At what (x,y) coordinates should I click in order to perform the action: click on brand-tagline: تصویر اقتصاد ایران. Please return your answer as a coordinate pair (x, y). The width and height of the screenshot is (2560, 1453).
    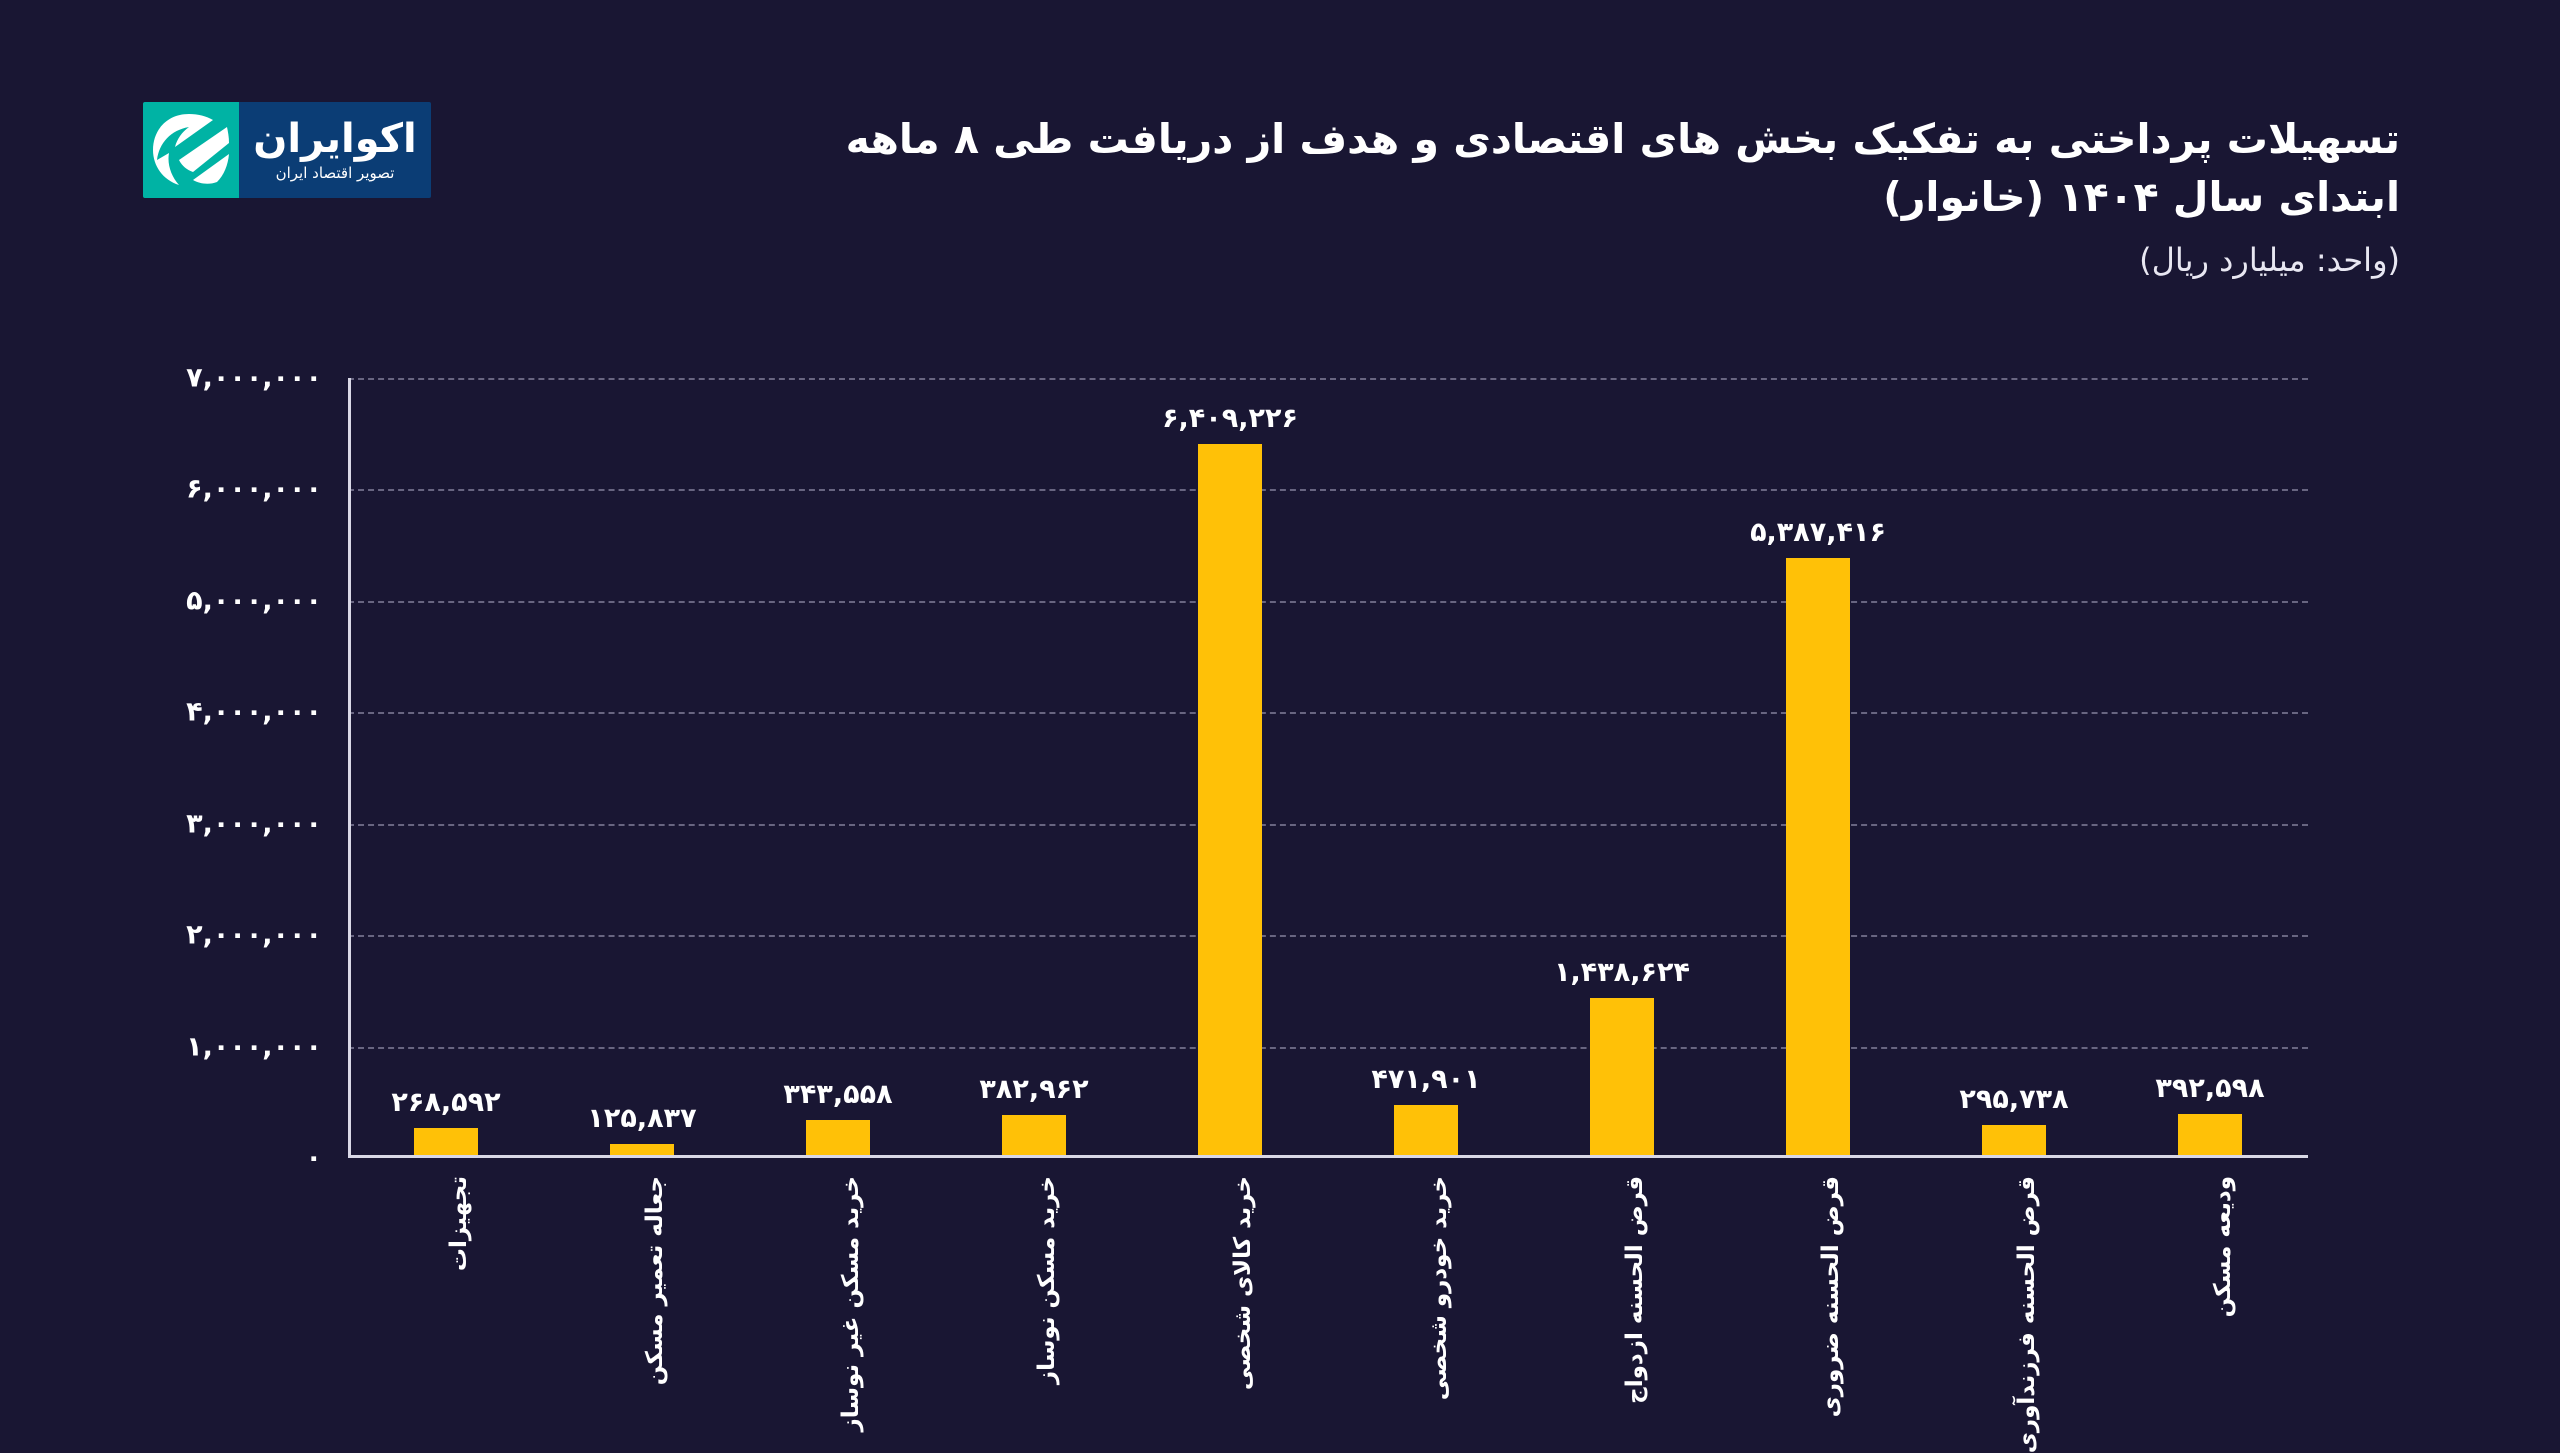
    Looking at the image, I should click on (335, 173).